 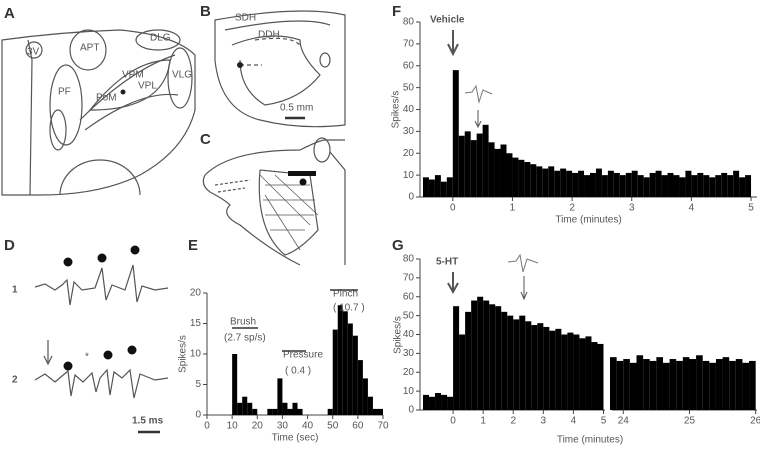 I want to click on brain-section, so click(x=98, y=112).